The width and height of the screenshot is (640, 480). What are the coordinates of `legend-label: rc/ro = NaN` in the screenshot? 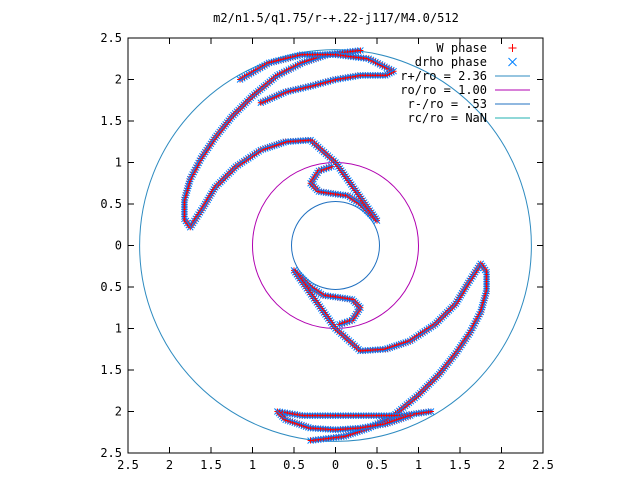 It's located at (447, 118).